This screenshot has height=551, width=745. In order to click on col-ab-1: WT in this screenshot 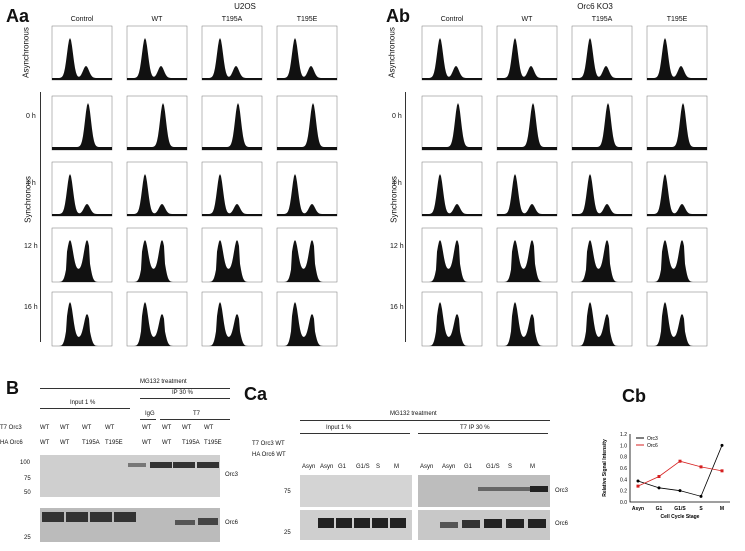, I will do `click(527, 19)`.